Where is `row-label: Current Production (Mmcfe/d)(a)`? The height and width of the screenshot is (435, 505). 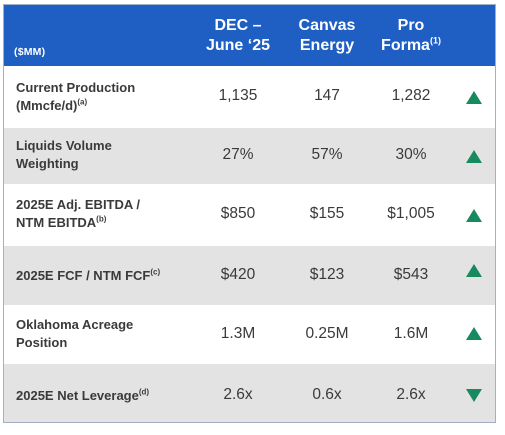 row-label: Current Production (Mmcfe/d)(a) is located at coordinates (75, 97).